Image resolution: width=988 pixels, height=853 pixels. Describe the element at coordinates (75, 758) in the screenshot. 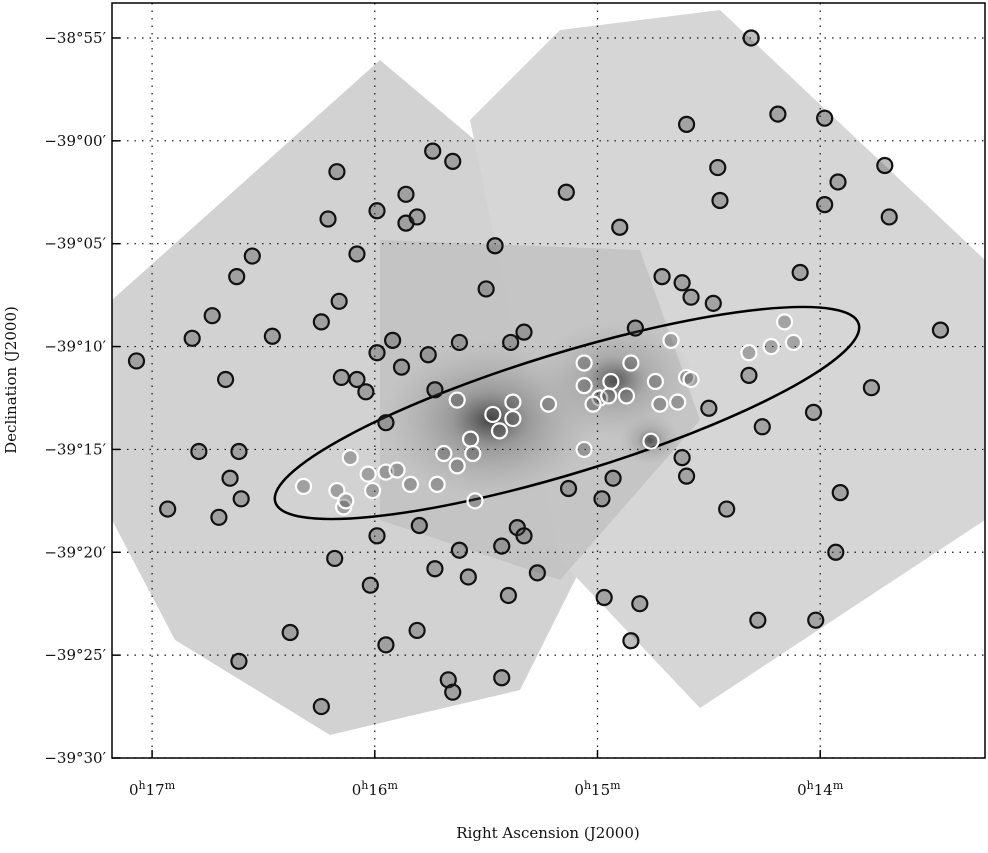

I see `y-tick-label: −39°30′` at that location.